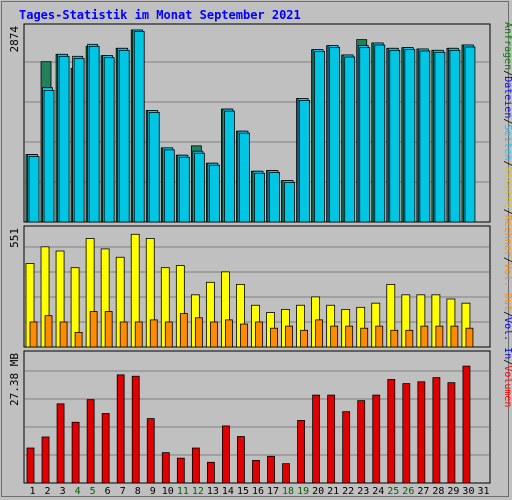 The width and height of the screenshot is (512, 500). What do you see at coordinates (453, 491) in the screenshot?
I see `x-tick-label-day-29: 29` at bounding box center [453, 491].